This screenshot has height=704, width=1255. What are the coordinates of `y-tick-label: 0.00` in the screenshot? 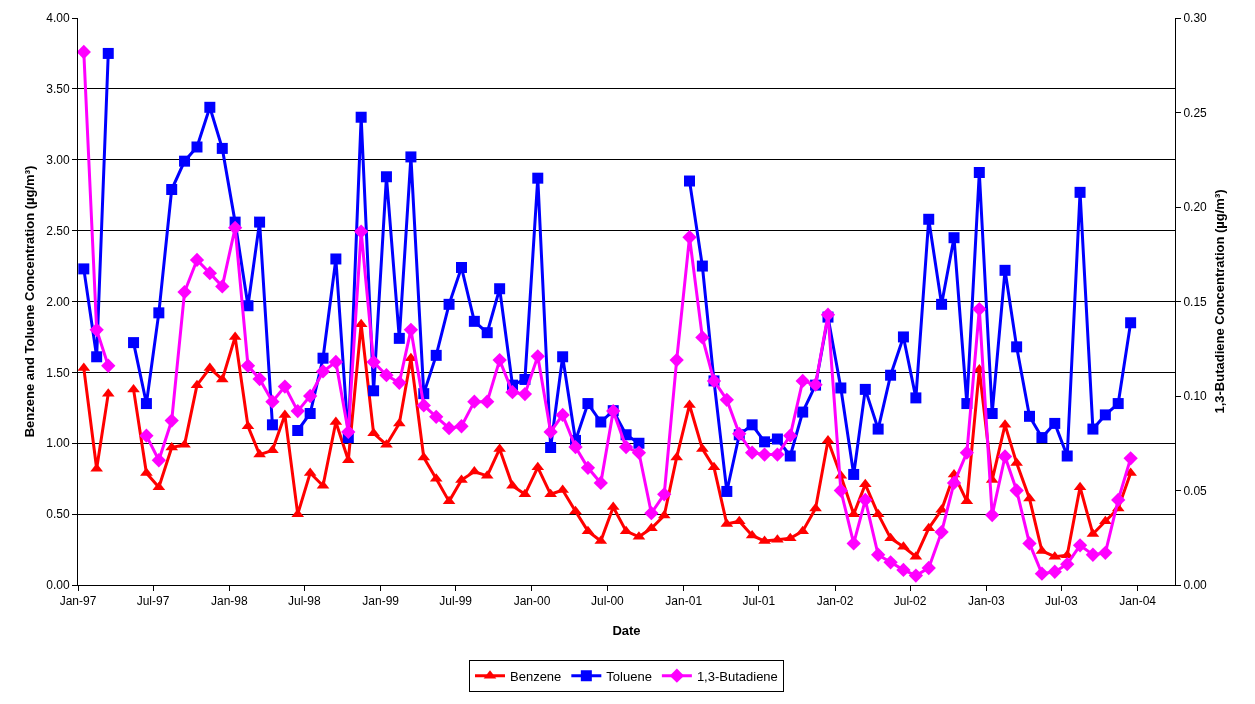 It's located at (58, 585).